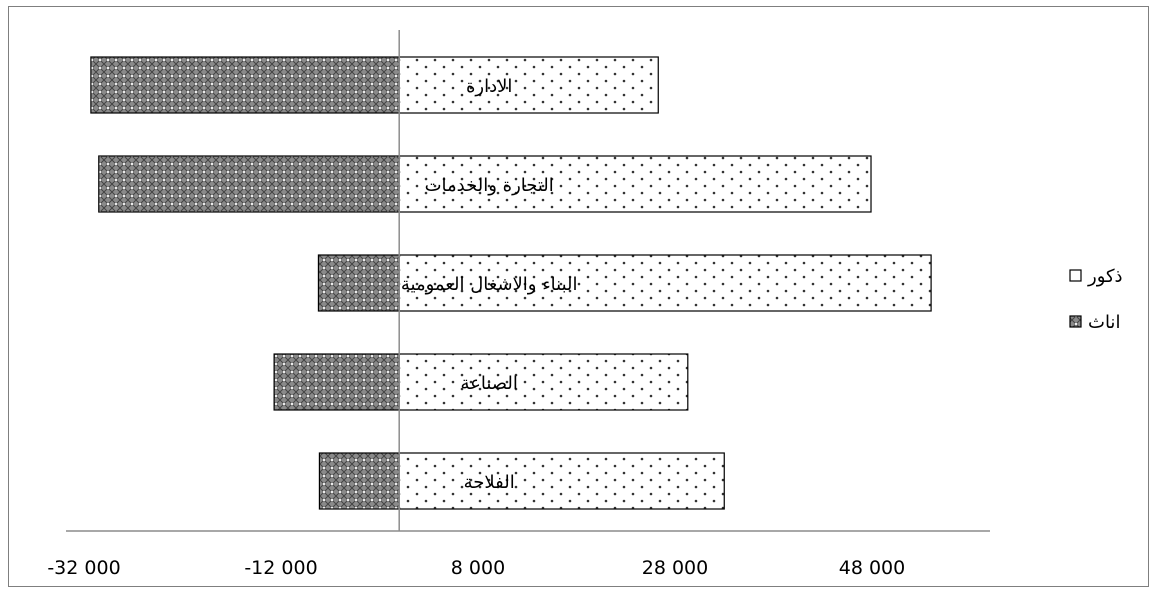 The image size is (1156, 594). I want to click on x-tick-label: -32 000, so click(83, 568).